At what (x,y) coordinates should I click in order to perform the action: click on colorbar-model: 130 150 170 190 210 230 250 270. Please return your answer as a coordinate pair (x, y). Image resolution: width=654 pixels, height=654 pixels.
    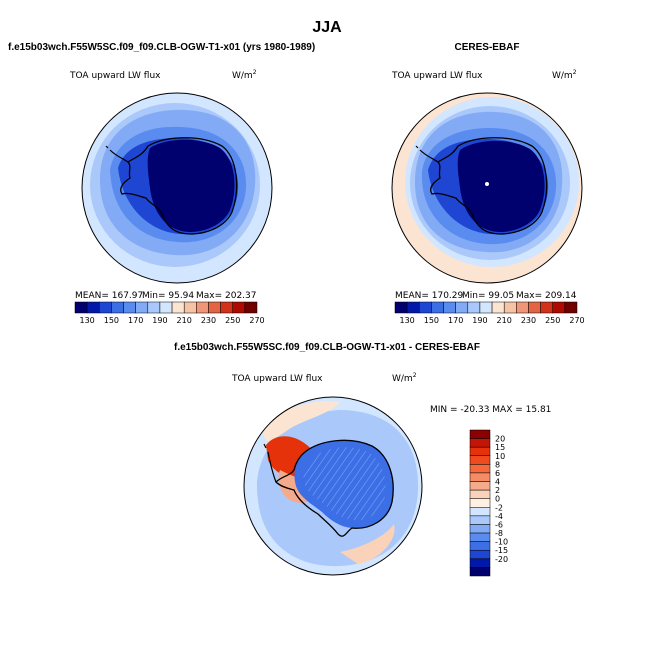
    Looking at the image, I should click on (169, 313).